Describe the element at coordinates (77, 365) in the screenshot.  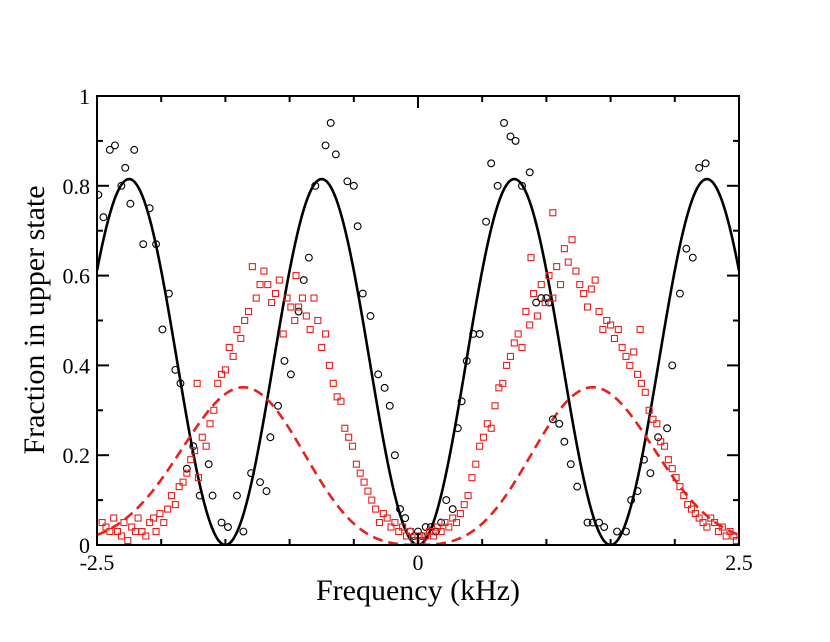
I see `y-tick-label: 0.4` at that location.